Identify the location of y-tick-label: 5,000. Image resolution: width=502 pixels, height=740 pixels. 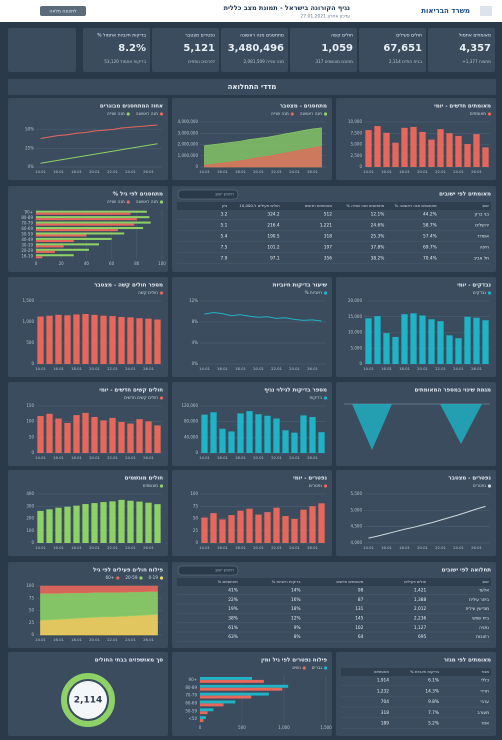
(357, 144).